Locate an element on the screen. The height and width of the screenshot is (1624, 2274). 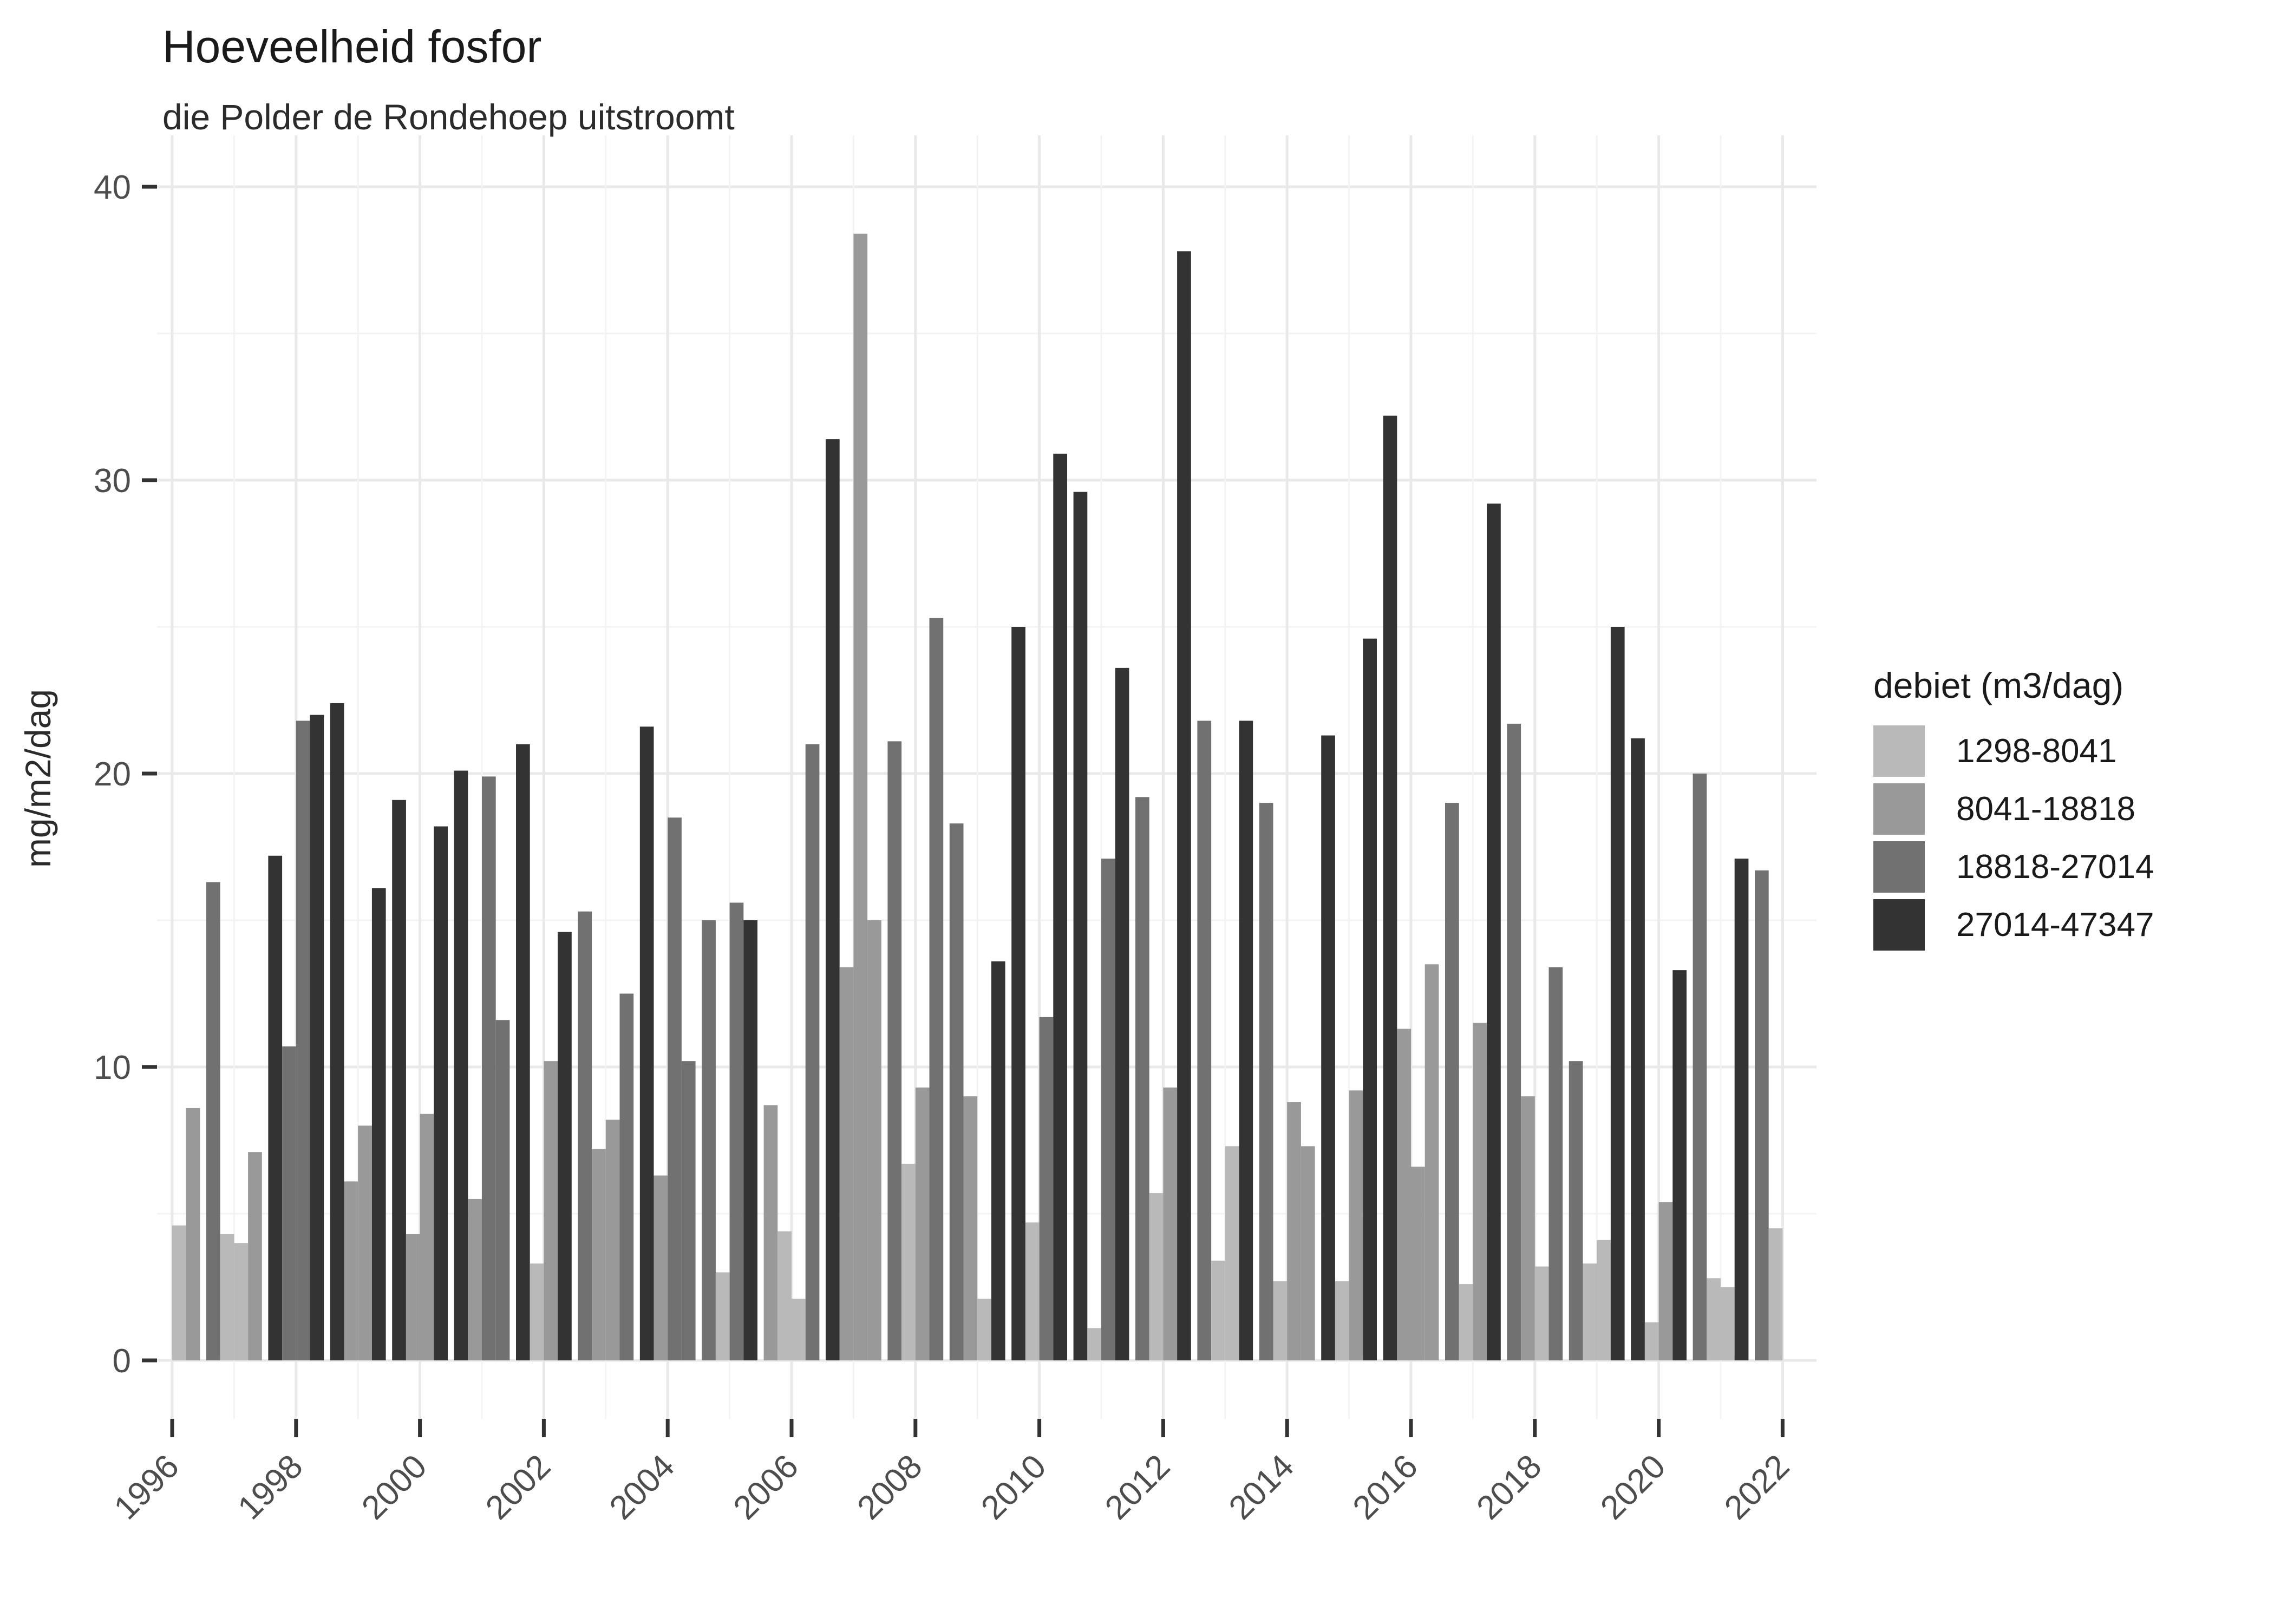
bar-2001-q1 is located at coordinates (461, 1065).